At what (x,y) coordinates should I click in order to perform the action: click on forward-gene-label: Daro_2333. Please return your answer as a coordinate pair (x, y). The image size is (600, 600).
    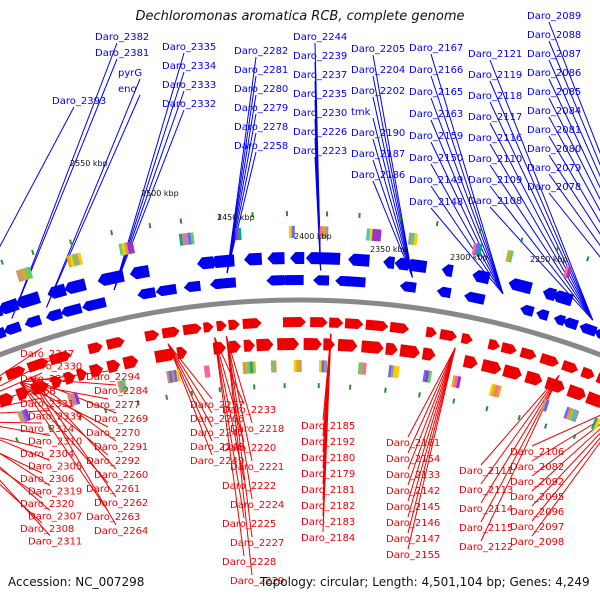
    Looking at the image, I should click on (189, 85).